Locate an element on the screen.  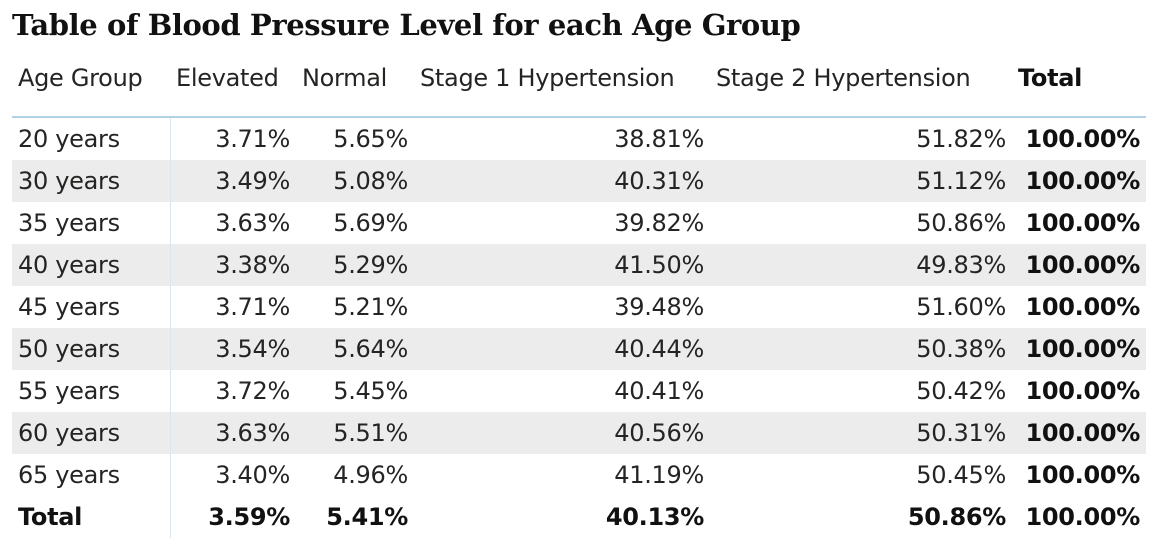
column-header-normal: Normal is located at coordinates (345, 78).